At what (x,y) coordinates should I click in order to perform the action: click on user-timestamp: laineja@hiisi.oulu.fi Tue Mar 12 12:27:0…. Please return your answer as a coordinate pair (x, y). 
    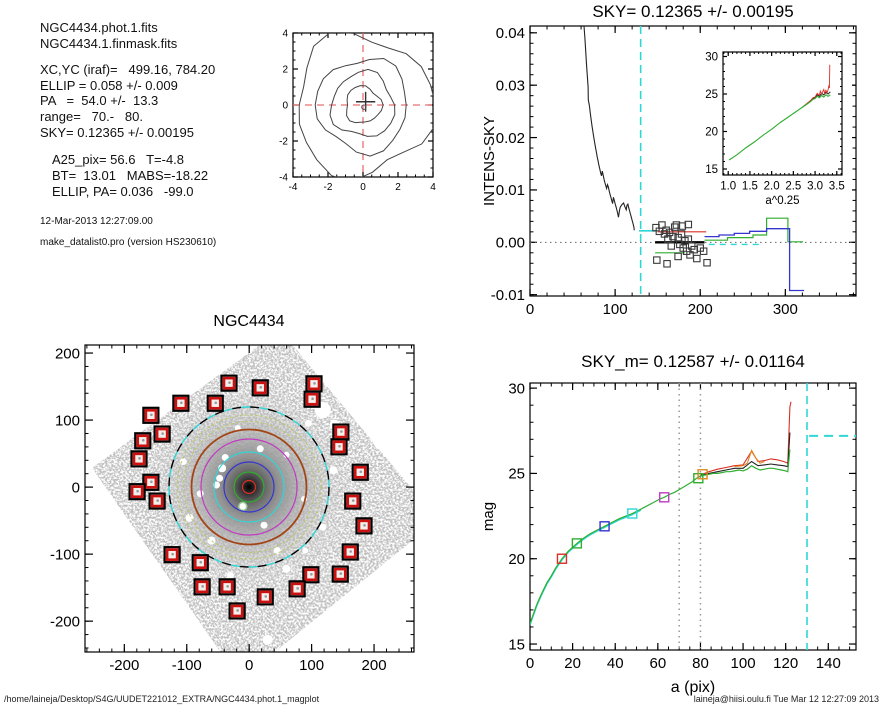
    Looking at the image, I should click on (786, 699).